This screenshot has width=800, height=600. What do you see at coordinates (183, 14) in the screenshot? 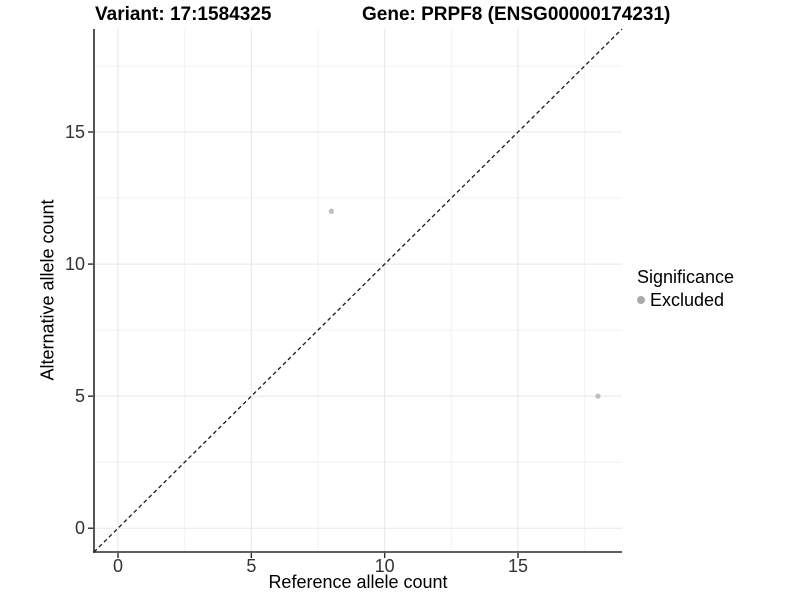
I see `plot-title-variant: Variant: 17:1584325` at bounding box center [183, 14].